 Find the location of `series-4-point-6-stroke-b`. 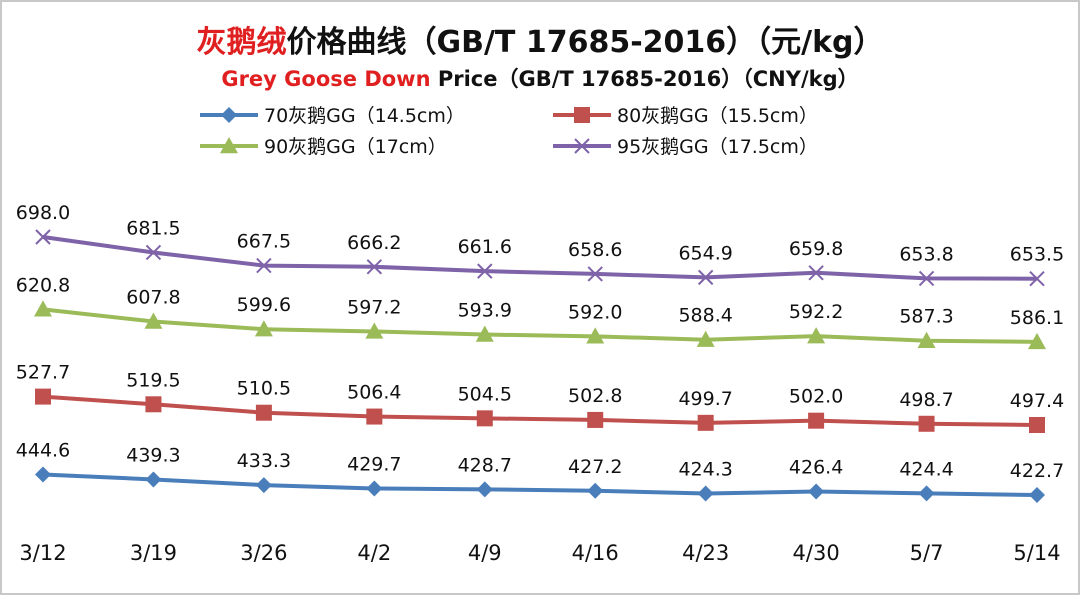

series-4-point-6-stroke-b is located at coordinates (595, 274).